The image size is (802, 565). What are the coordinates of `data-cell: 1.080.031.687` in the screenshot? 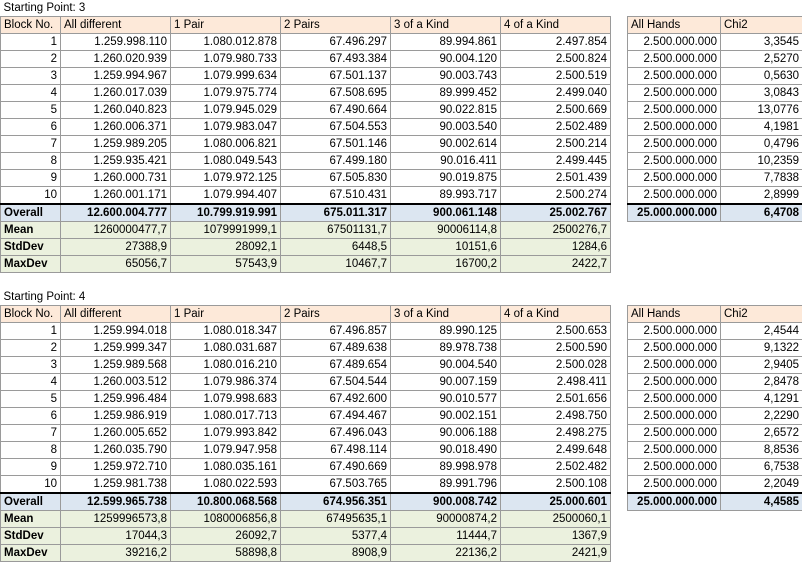 It's located at (225, 348).